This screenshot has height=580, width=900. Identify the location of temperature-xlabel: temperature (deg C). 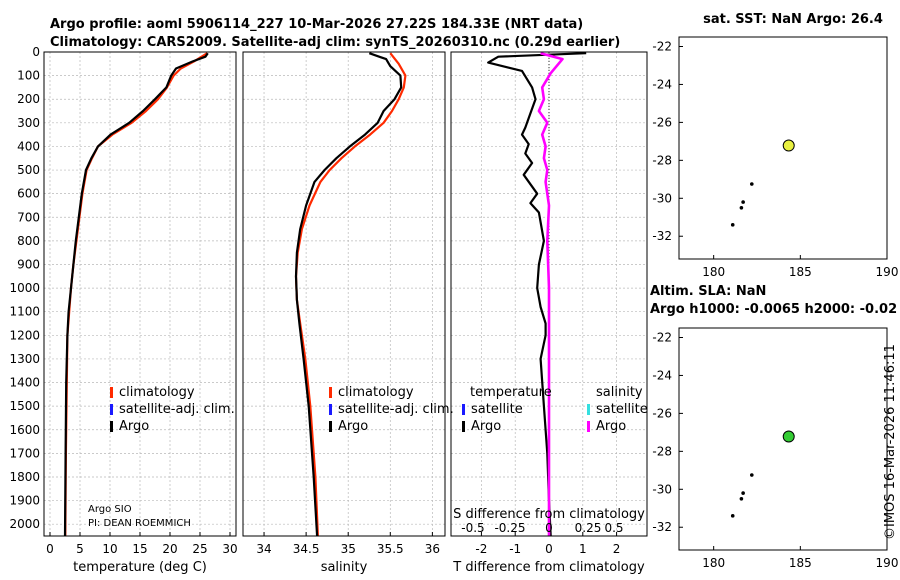
(140, 567).